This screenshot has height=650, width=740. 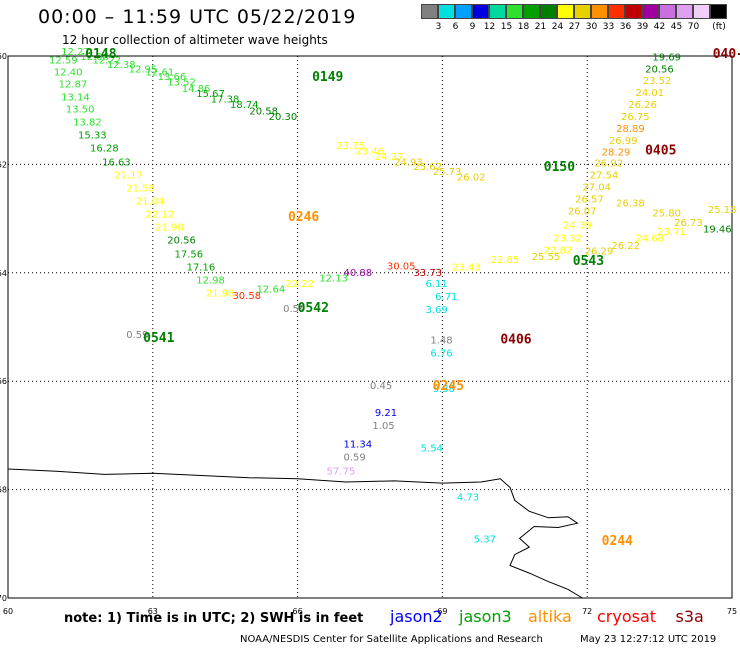 I want to click on legend-tick-label: 39, so click(x=642, y=27).